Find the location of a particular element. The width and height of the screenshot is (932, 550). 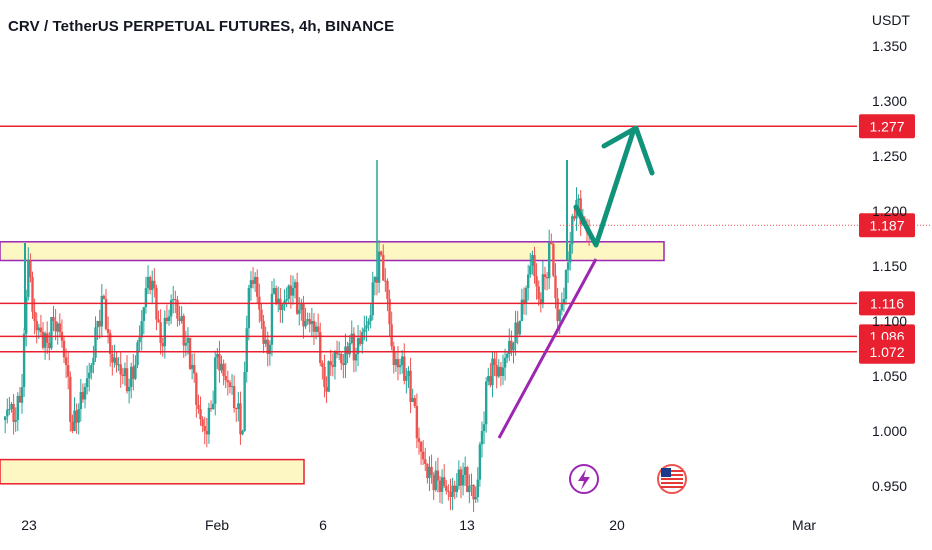

x-tick-label: 20 is located at coordinates (617, 525).